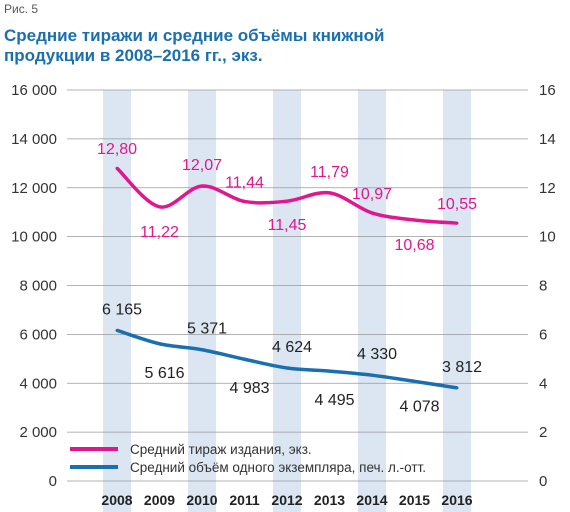  I want to click on data-label-obem-2016: 3 812, so click(462, 367).